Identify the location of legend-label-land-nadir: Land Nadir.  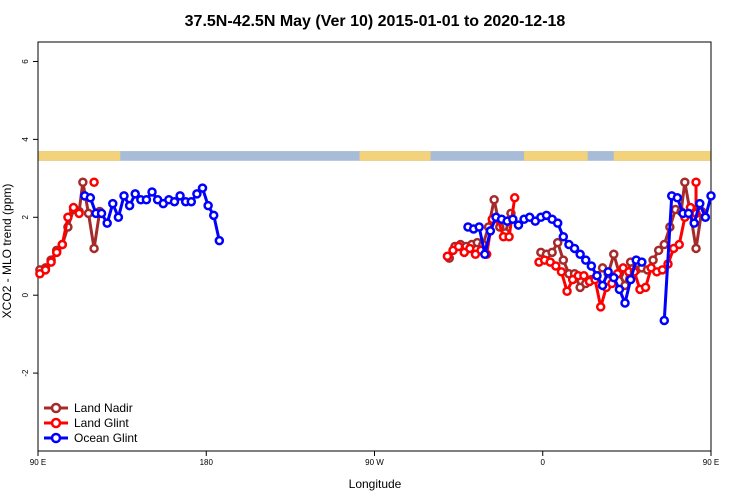
(103, 408).